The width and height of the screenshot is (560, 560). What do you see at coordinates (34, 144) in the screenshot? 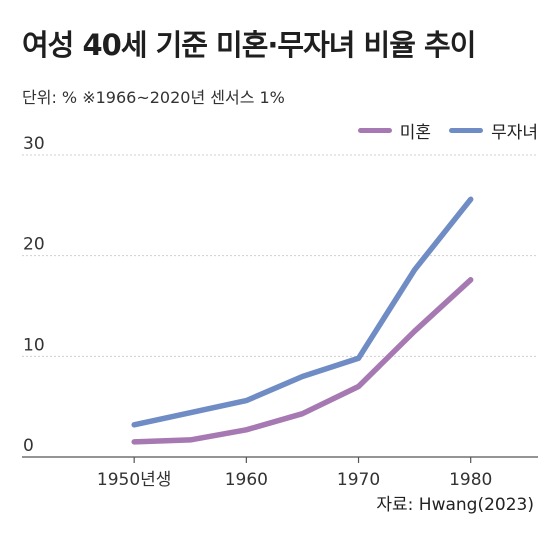
I see `y-tick-label-30: 30` at bounding box center [34, 144].